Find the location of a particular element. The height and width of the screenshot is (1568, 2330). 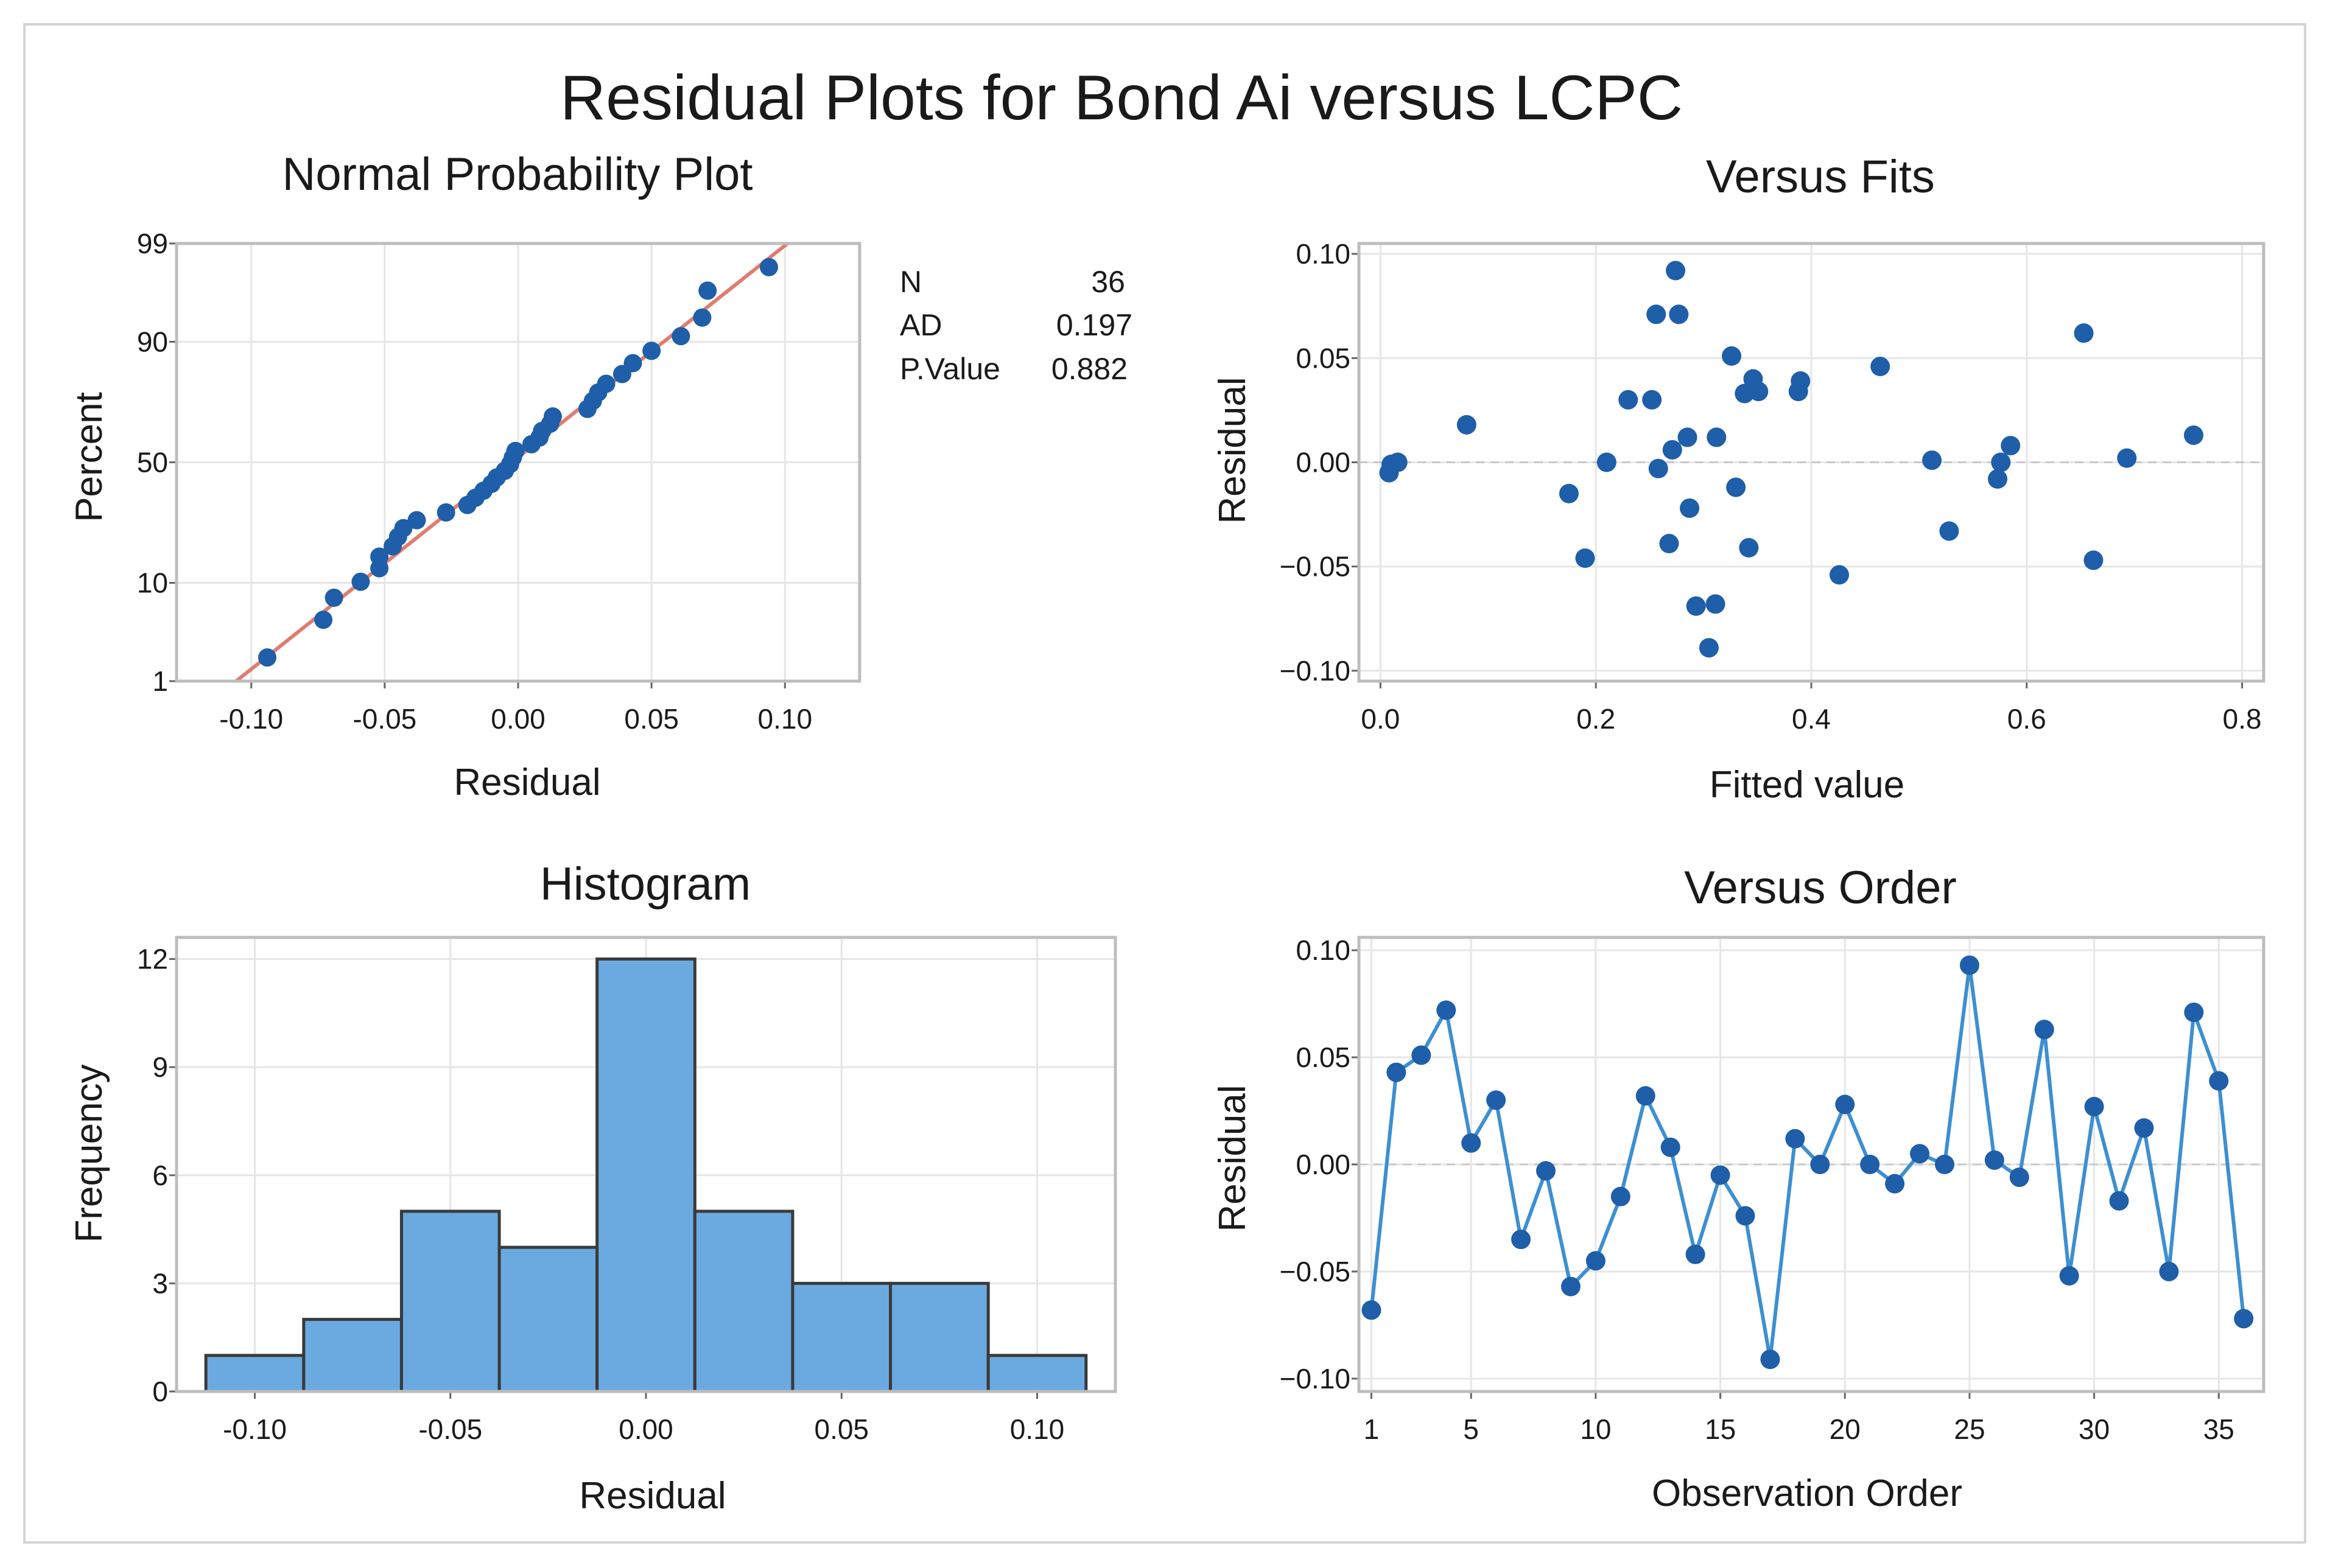

y-tick-label: 12 is located at coordinates (152, 959).